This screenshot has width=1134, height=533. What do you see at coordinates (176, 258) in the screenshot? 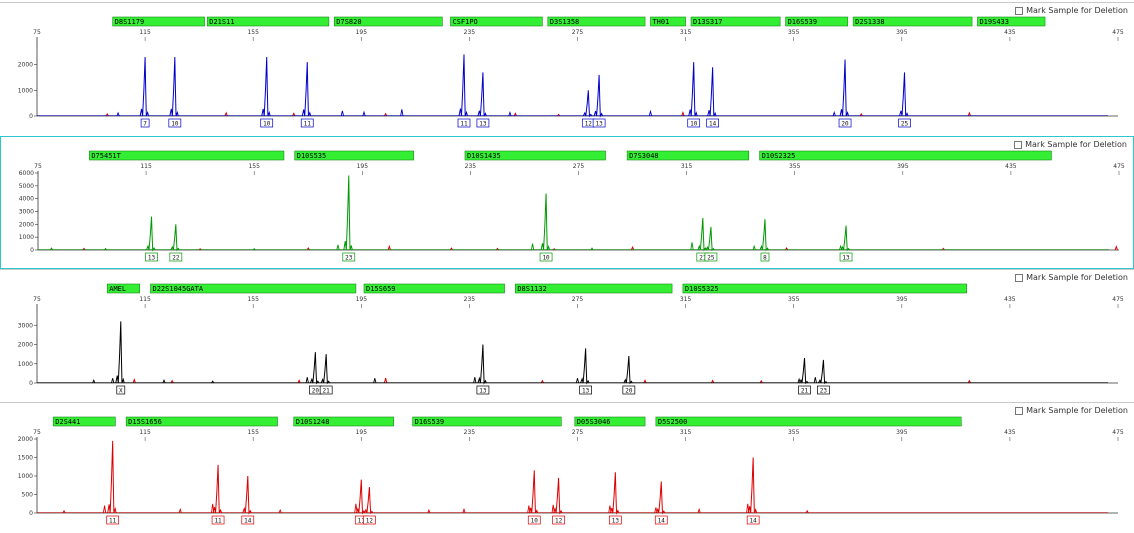
I see `allele-call-label: 22` at bounding box center [176, 258].